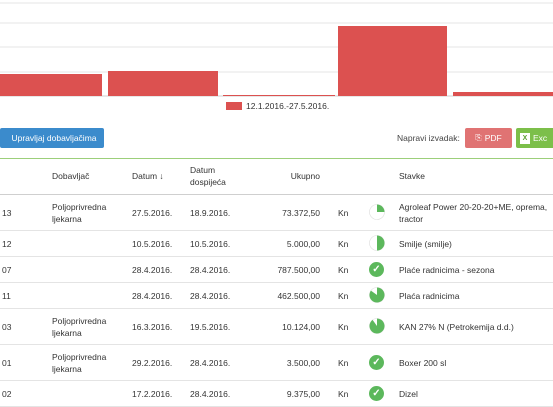 The width and height of the screenshot is (553, 407). Describe the element at coordinates (221, 243) in the screenshot. I see `due-date-cell: 10.5.2016.` at that location.